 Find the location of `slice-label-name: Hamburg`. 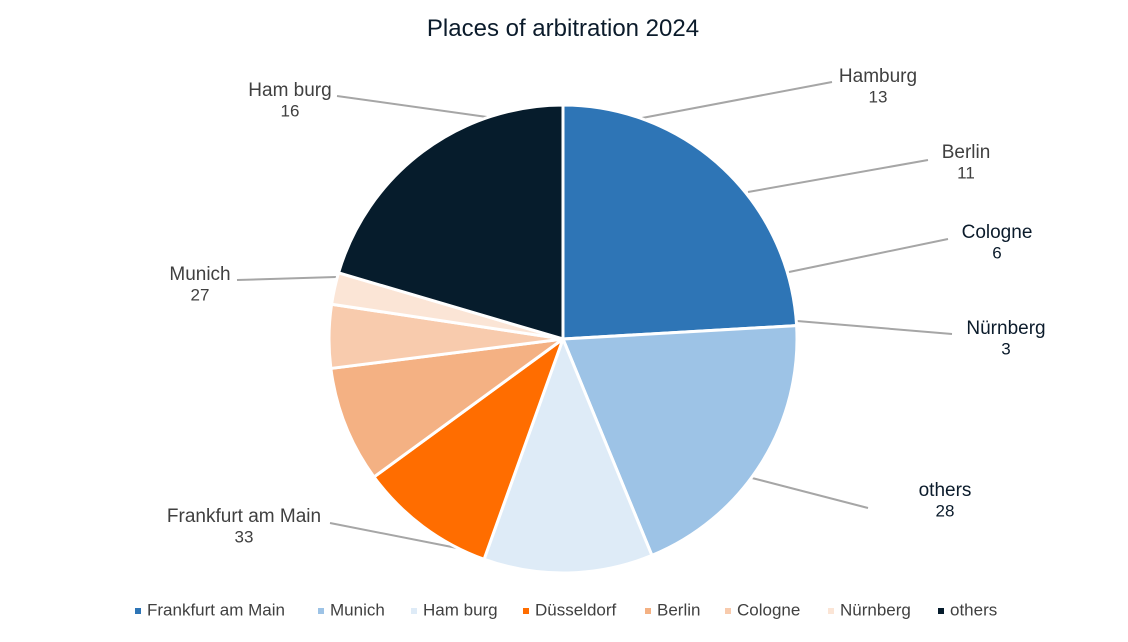

slice-label-name: Hamburg is located at coordinates (878, 76).